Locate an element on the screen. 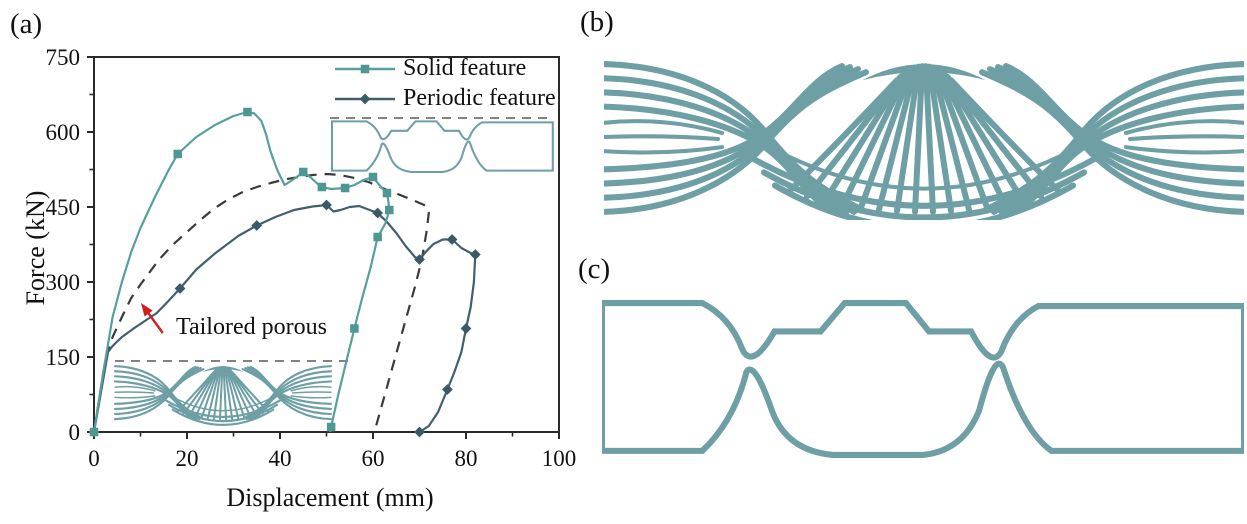 Image resolution: width=1247 pixels, height=524 pixels. legend-row-solid-feature: Solid feature is located at coordinates (444, 68).